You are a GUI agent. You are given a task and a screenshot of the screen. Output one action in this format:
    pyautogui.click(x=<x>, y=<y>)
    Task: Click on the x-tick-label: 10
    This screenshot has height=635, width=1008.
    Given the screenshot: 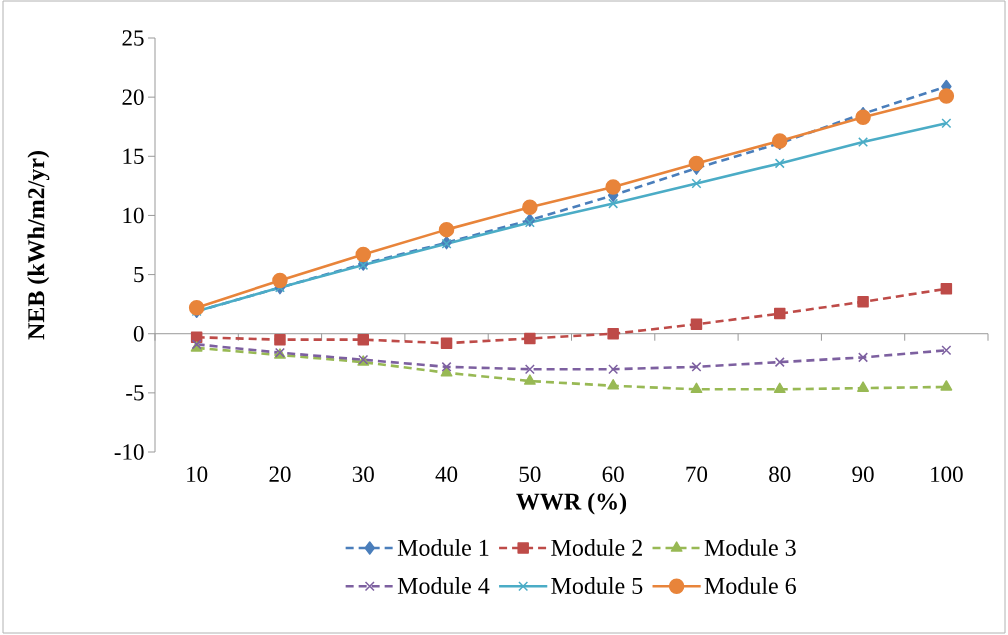 What is the action you would take?
    pyautogui.click(x=197, y=474)
    